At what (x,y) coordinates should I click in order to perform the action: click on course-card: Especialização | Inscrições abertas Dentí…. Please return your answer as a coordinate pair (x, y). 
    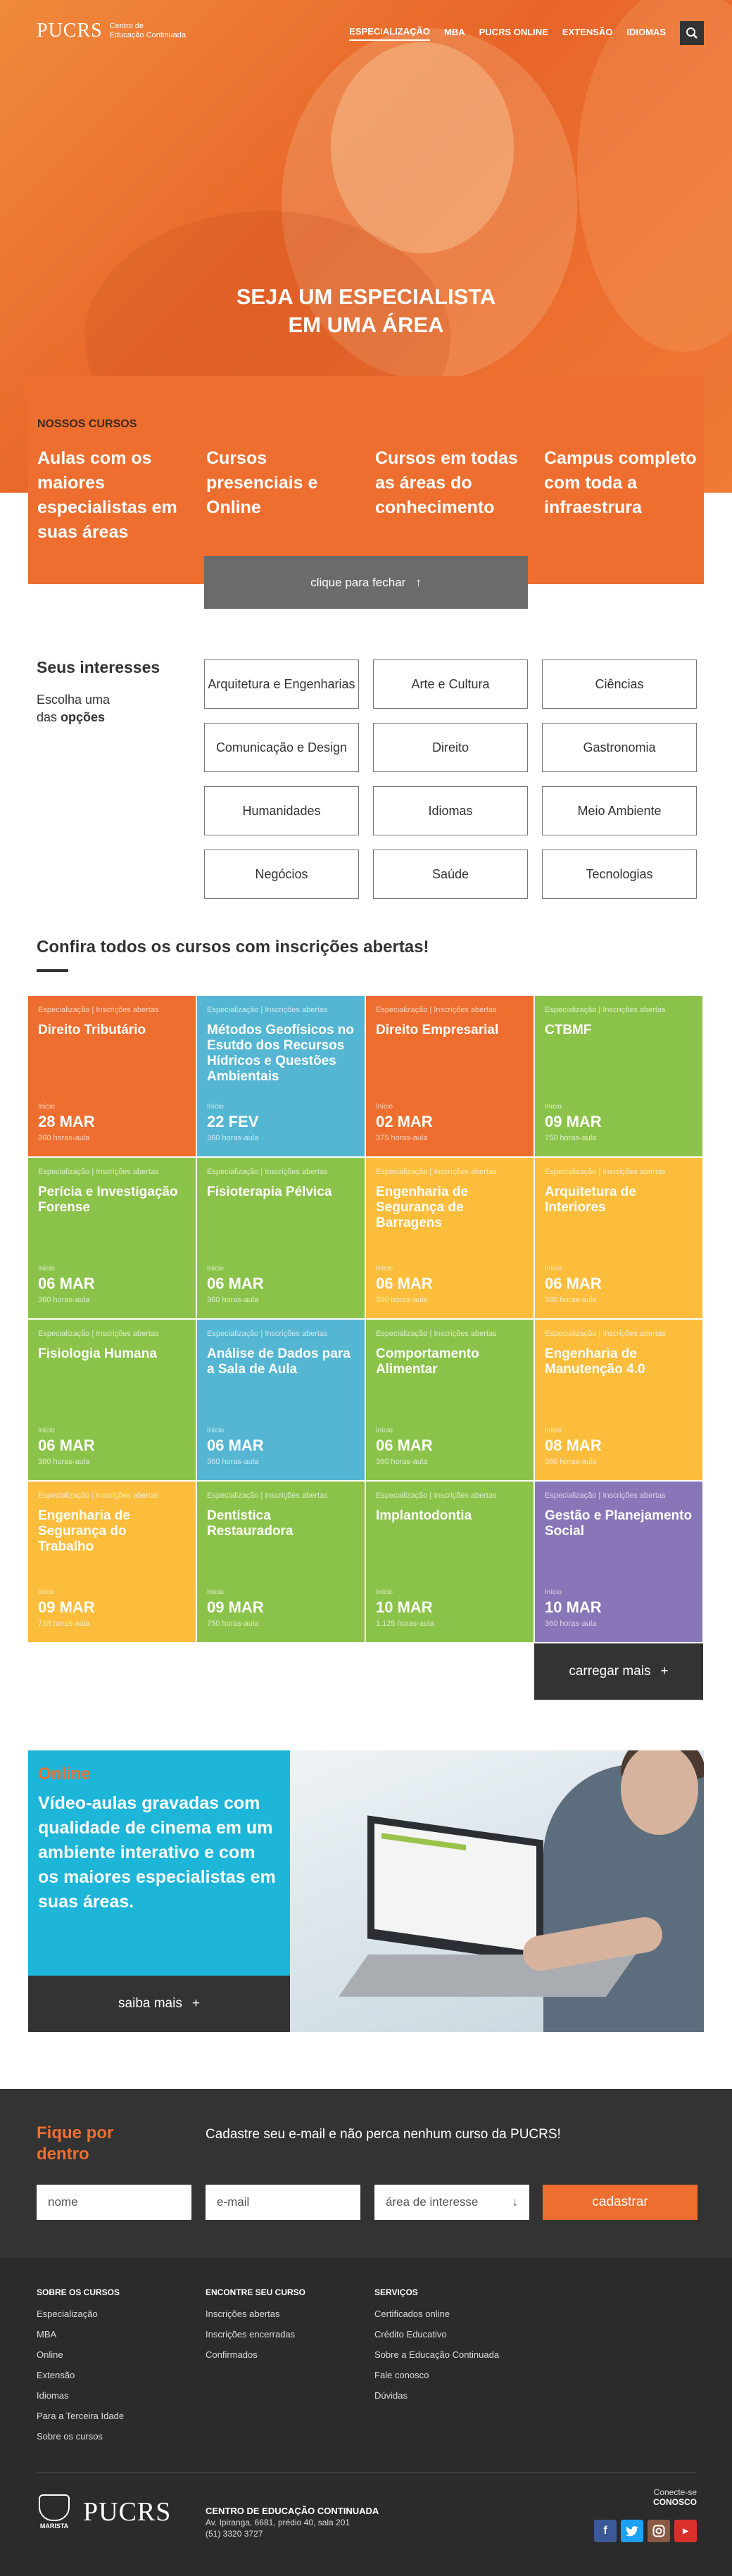
    Looking at the image, I should click on (281, 1562).